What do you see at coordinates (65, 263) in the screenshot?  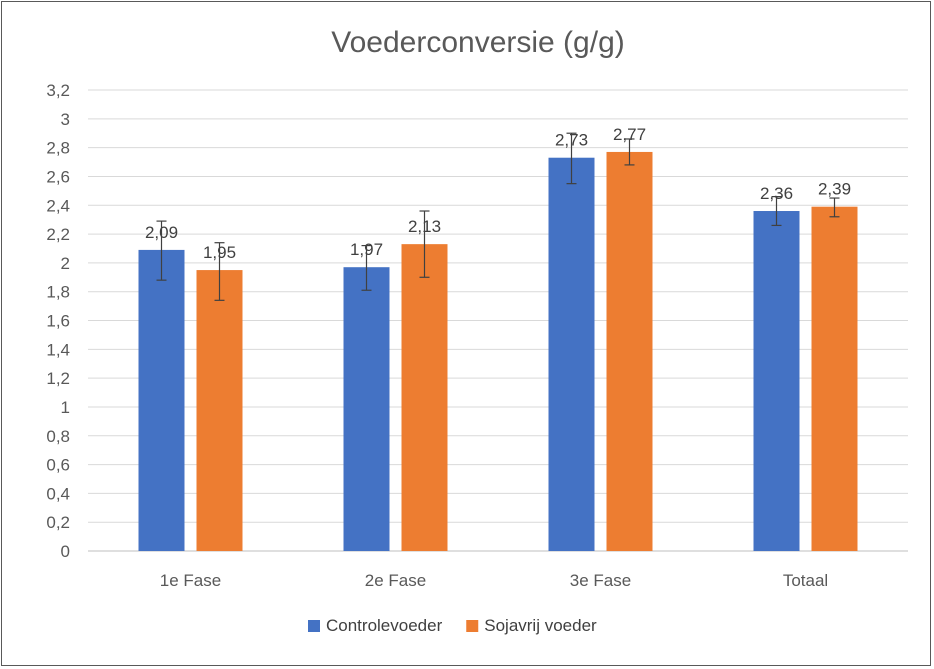 I see `y-tick-label: 2` at bounding box center [65, 263].